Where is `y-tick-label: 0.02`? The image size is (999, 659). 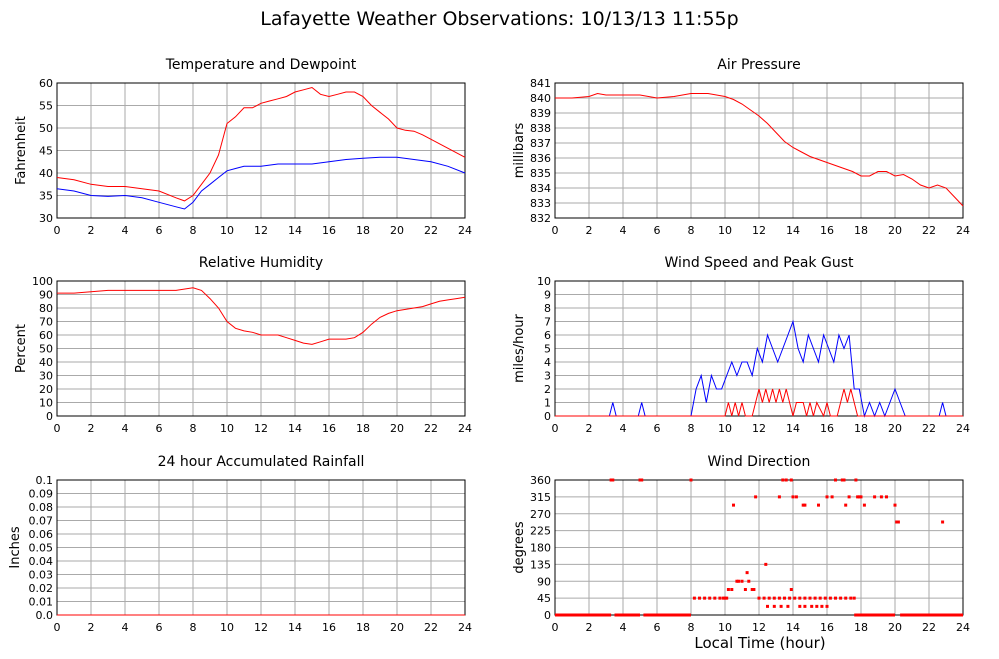
y-tick-label: 0.02 is located at coordinates (41, 588).